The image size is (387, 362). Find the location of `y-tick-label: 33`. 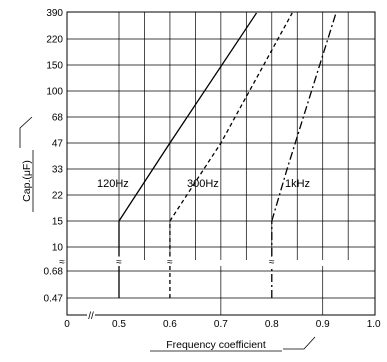

y-tick-label: 33 is located at coordinates (58, 170).